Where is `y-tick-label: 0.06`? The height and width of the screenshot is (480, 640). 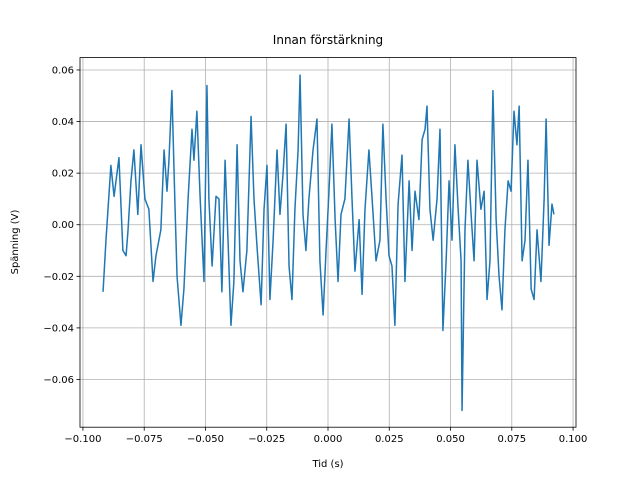 y-tick-label: 0.06 is located at coordinates (63, 70).